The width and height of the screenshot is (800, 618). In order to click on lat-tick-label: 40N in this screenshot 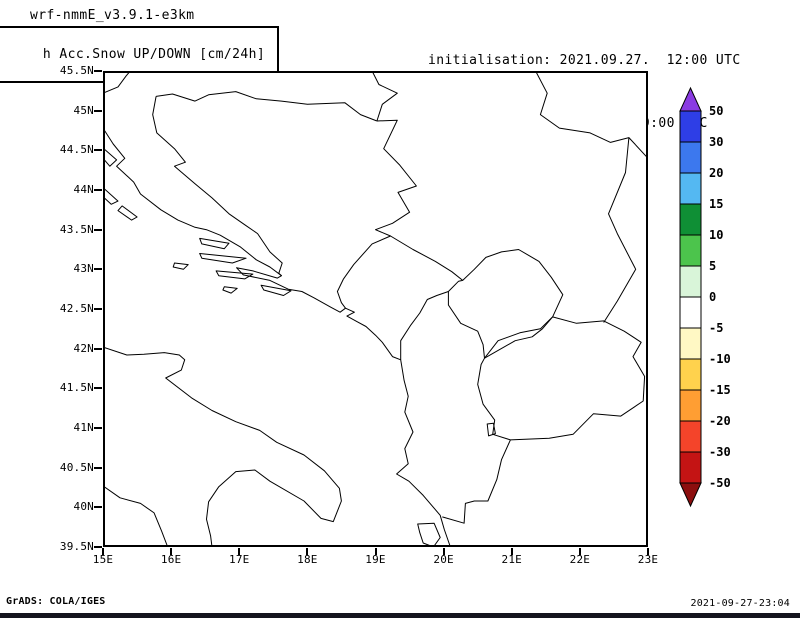, I will do `click(83, 507)`.